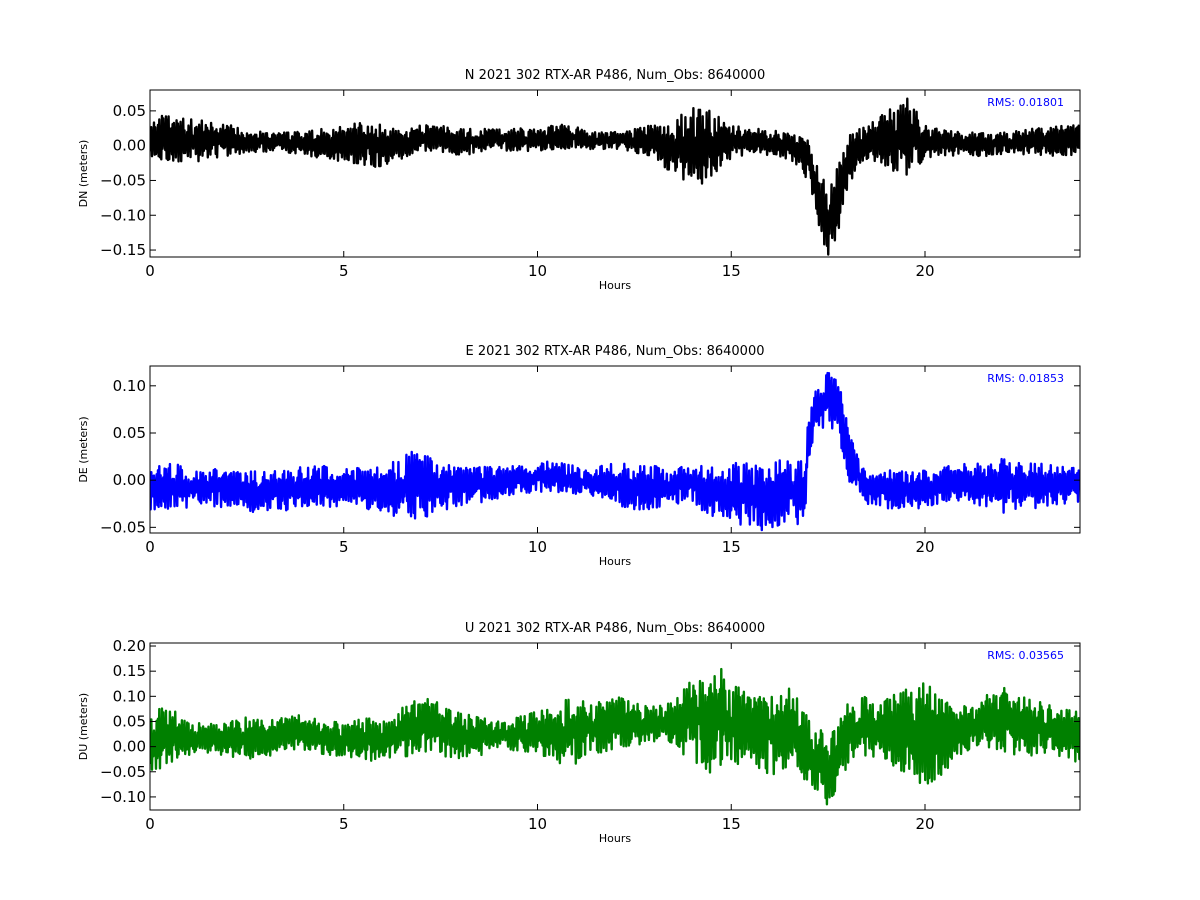 This screenshot has width=1200, height=900. What do you see at coordinates (129, 721) in the screenshot?
I see `up-ytick-label: 0.05` at bounding box center [129, 721].